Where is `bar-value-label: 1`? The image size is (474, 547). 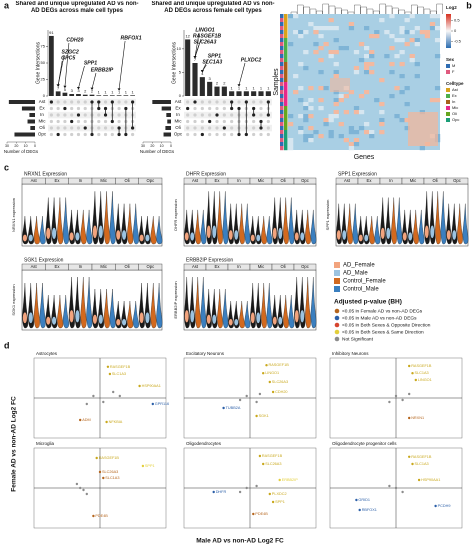
bar-value-label: 1 is located at coordinates (261, 87).